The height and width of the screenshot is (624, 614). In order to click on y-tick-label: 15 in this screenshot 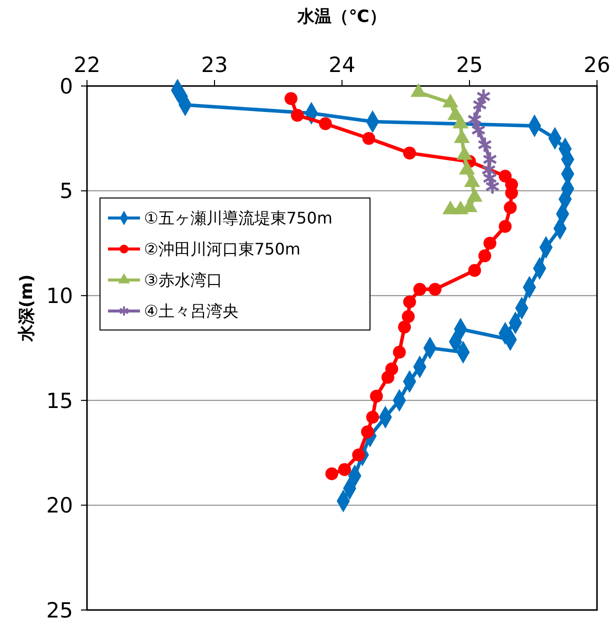, I will do `click(59, 400)`.